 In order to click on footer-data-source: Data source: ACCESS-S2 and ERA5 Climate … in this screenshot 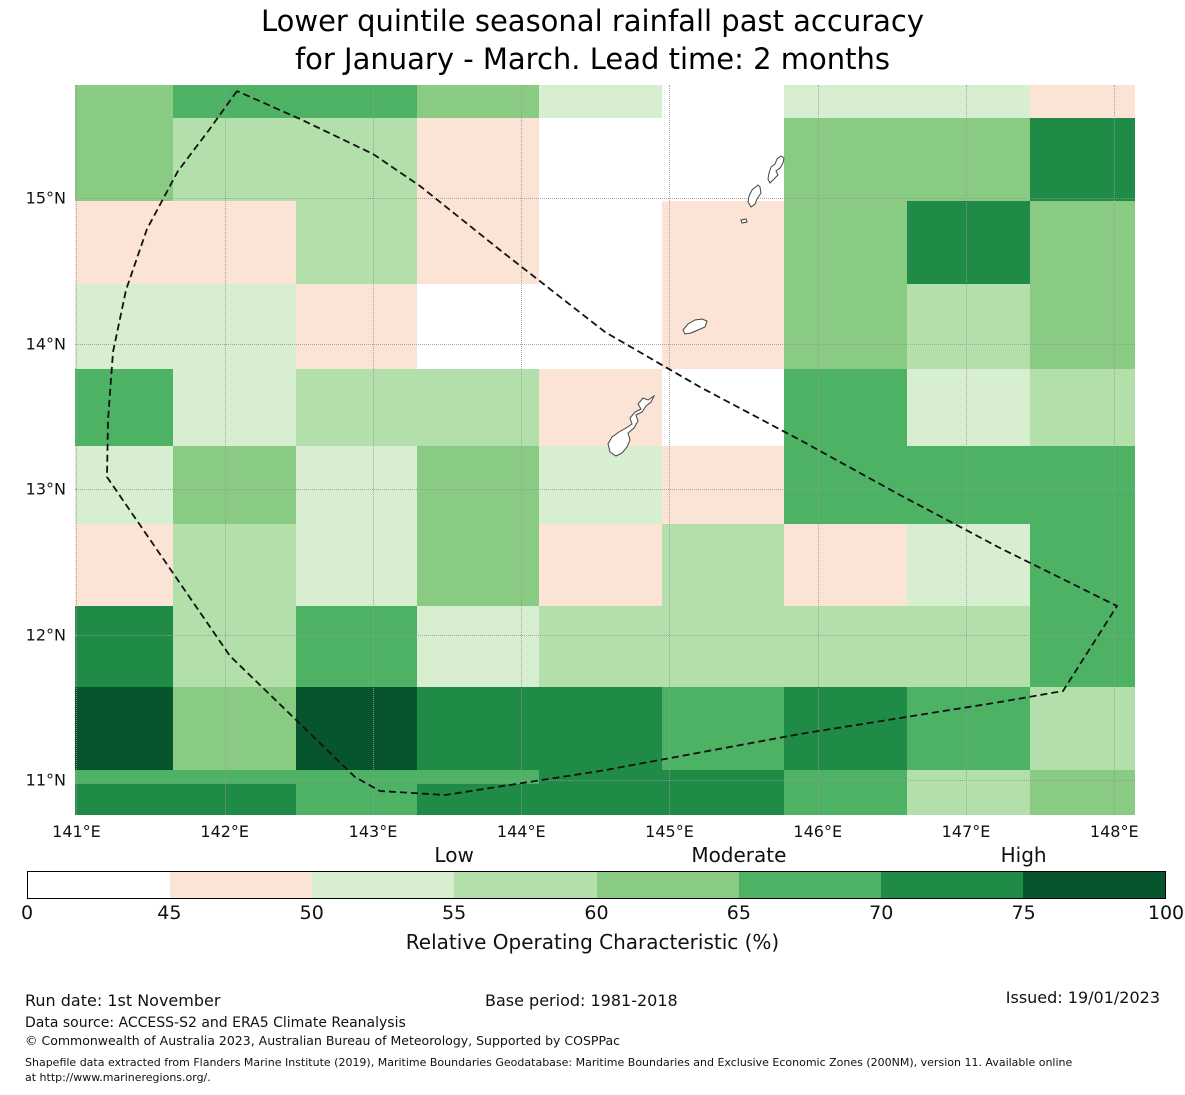, I will do `click(215, 1023)`.